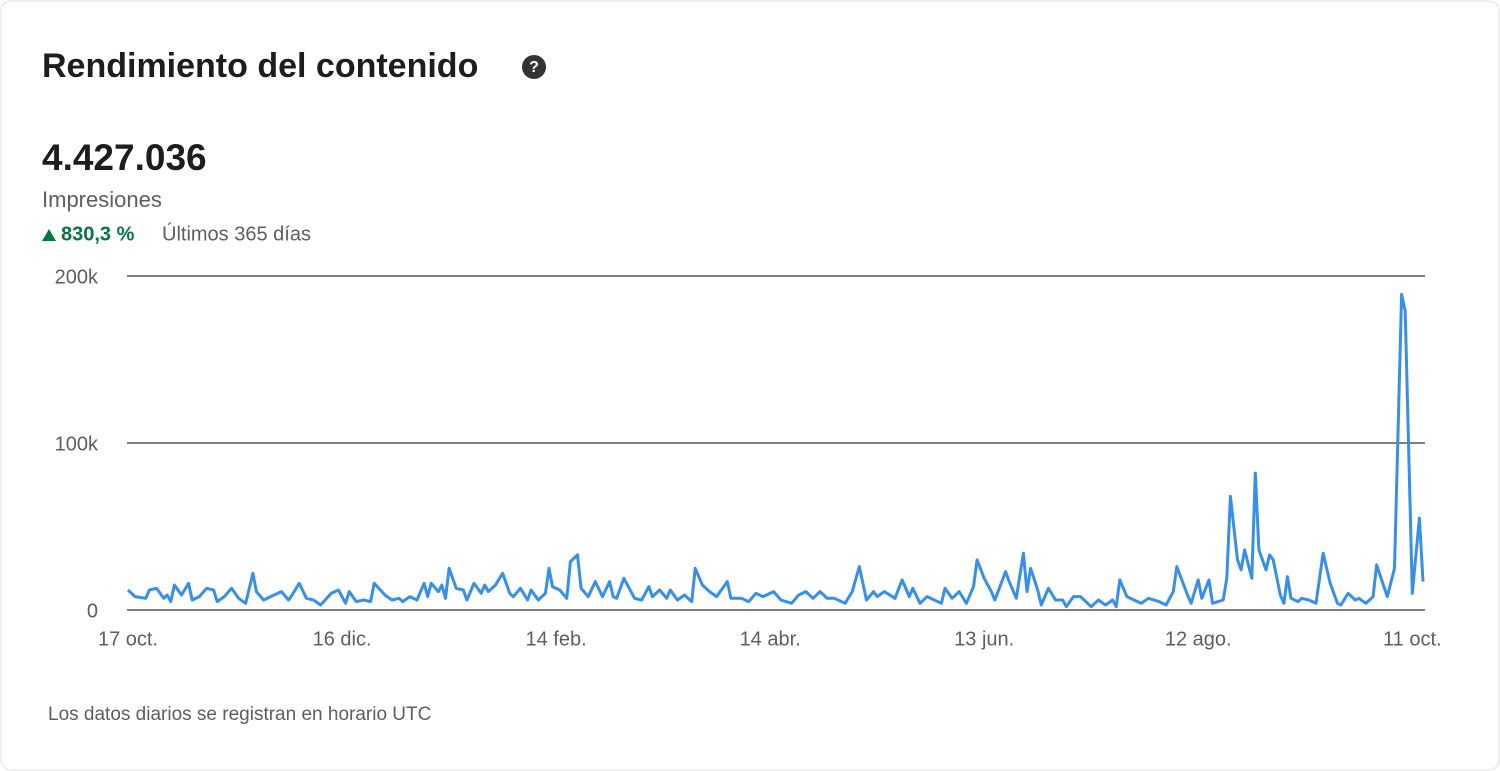 The image size is (1500, 771). What do you see at coordinates (124, 157) in the screenshot?
I see `metric-value: 4.427.036` at bounding box center [124, 157].